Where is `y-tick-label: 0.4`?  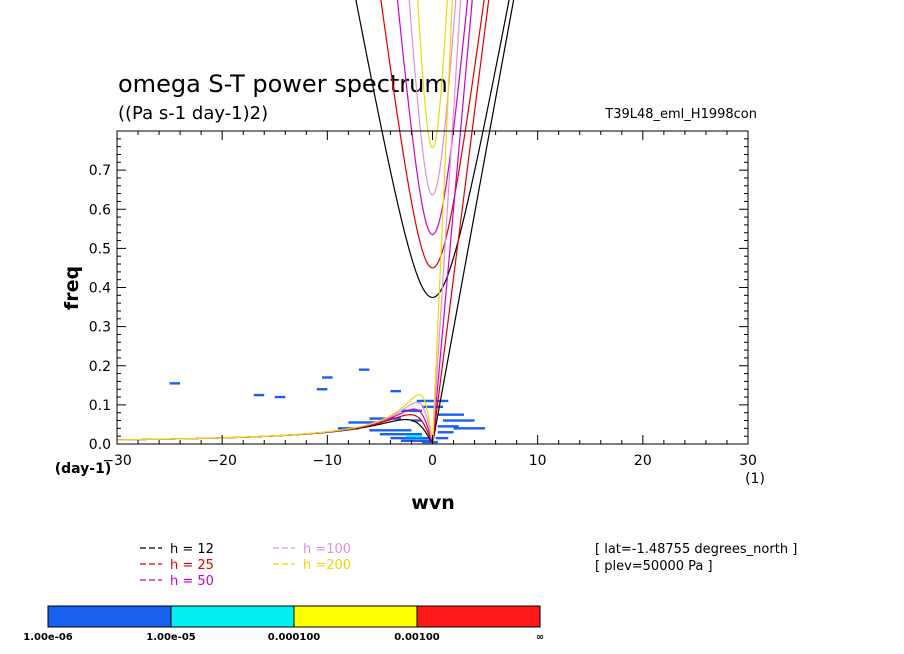
y-tick-label: 0.4 is located at coordinates (100, 289).